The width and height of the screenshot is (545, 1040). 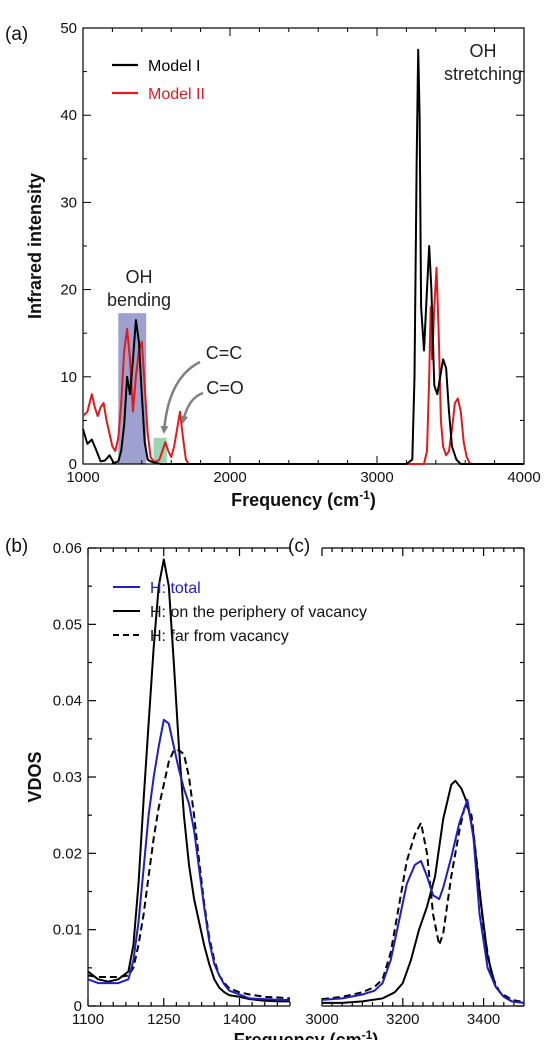 What do you see at coordinates (139, 277) in the screenshot?
I see `annotation-oh-bending: OH` at bounding box center [139, 277].